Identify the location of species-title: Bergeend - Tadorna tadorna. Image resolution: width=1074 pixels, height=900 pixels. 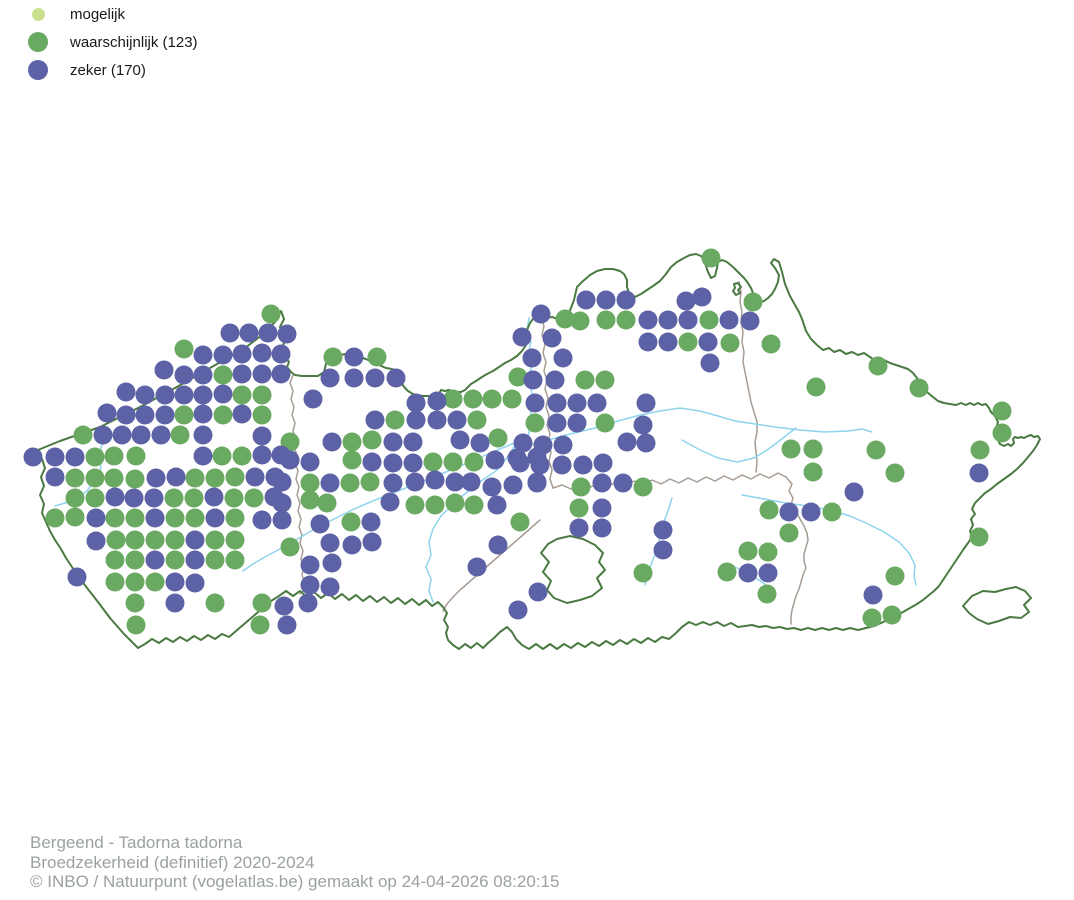
(136, 842).